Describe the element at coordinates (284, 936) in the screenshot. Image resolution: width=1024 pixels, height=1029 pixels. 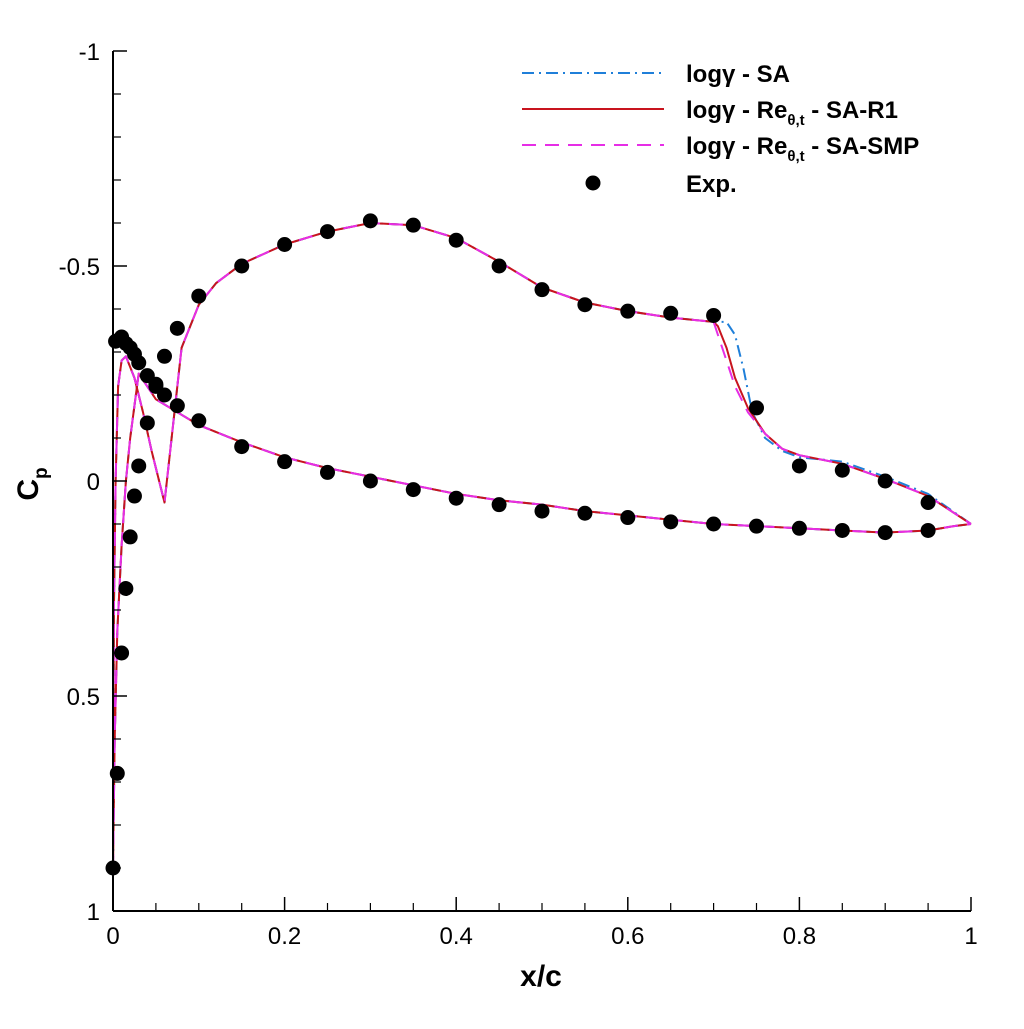
I see `x-tick-label: 0.2` at that location.